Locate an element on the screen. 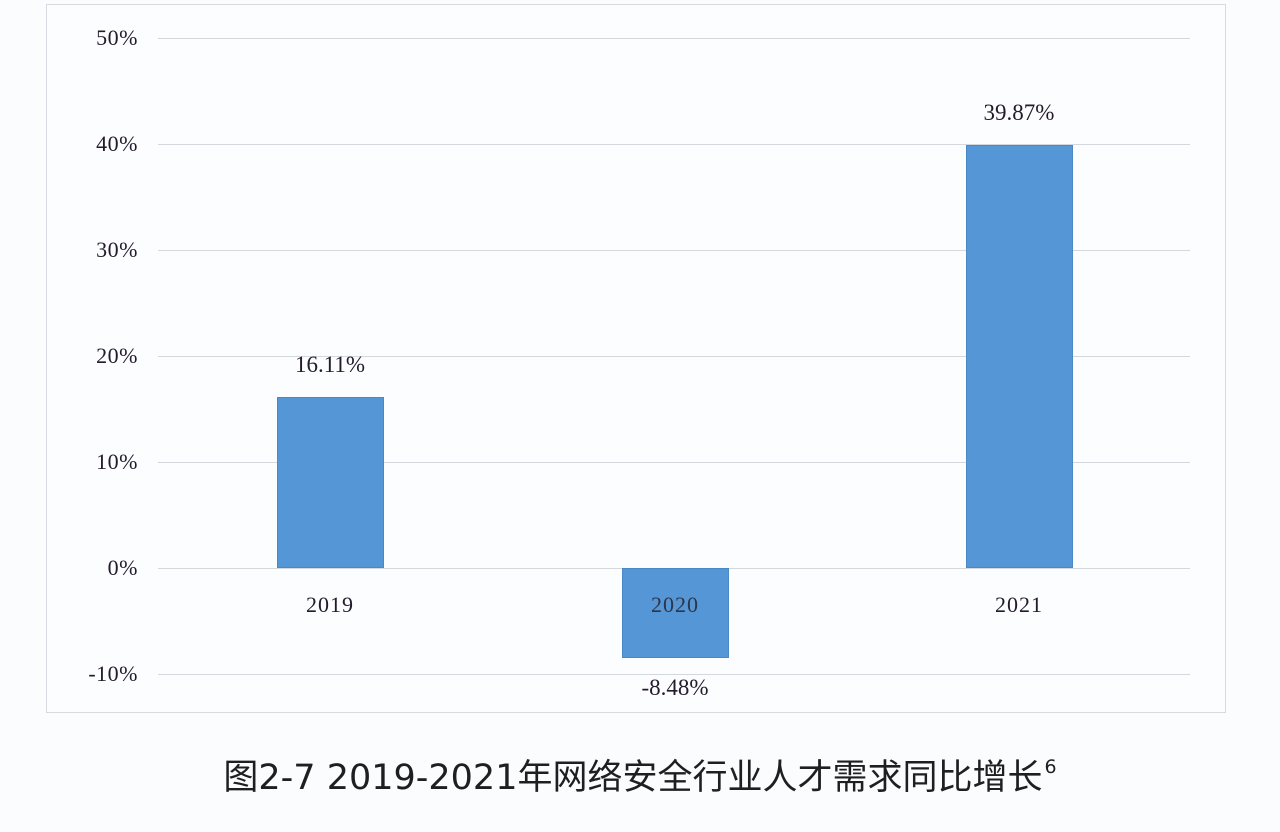 The image size is (1280, 832). y-tick-label: 50% is located at coordinates (117, 37).